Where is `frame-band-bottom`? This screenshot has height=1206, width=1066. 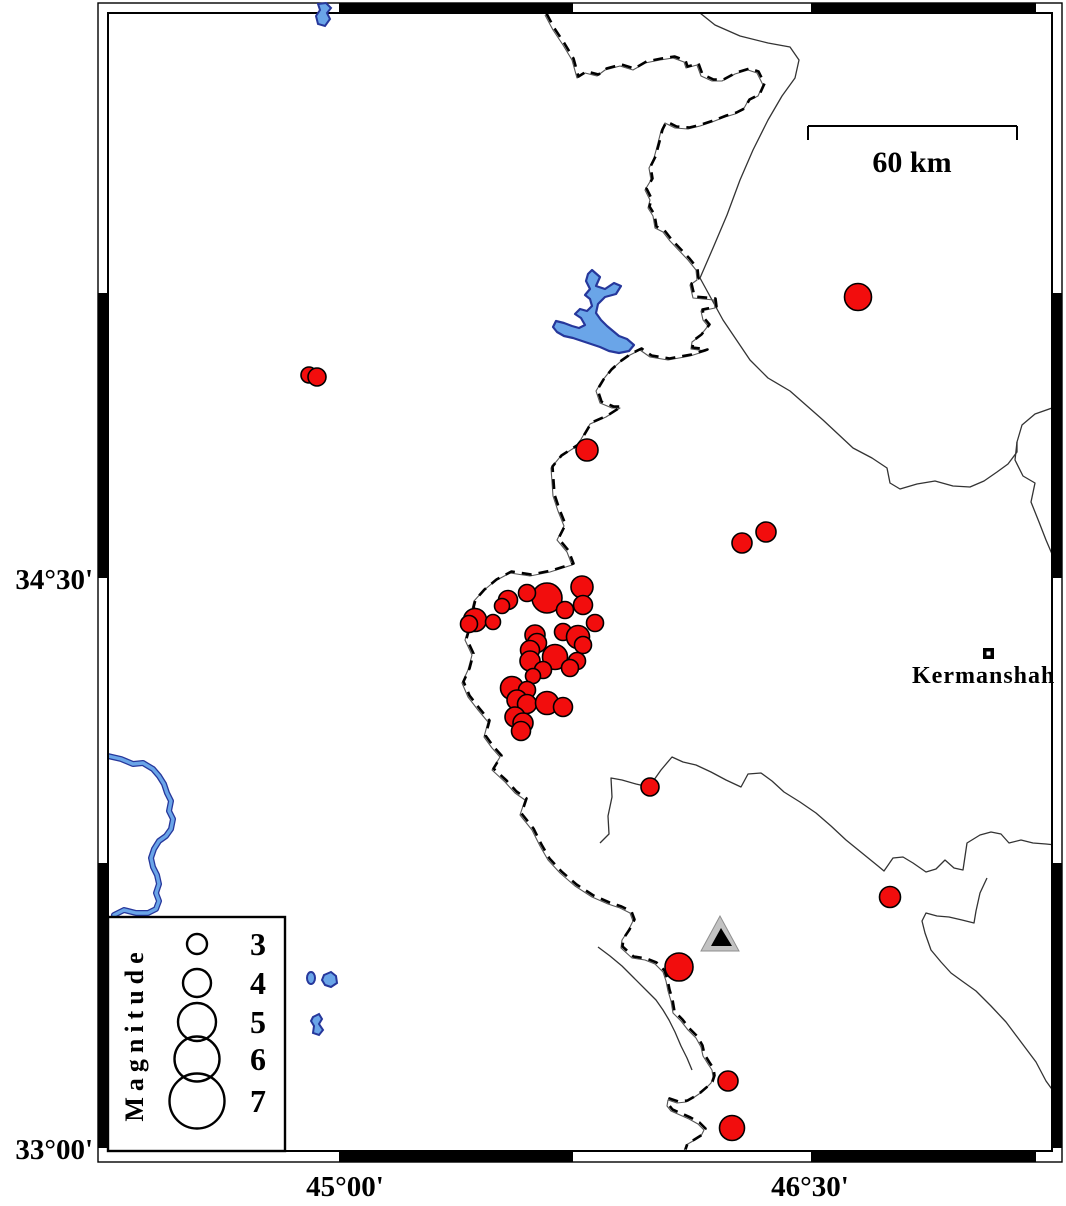
frame-band-bottom is located at coordinates (580, 1156).